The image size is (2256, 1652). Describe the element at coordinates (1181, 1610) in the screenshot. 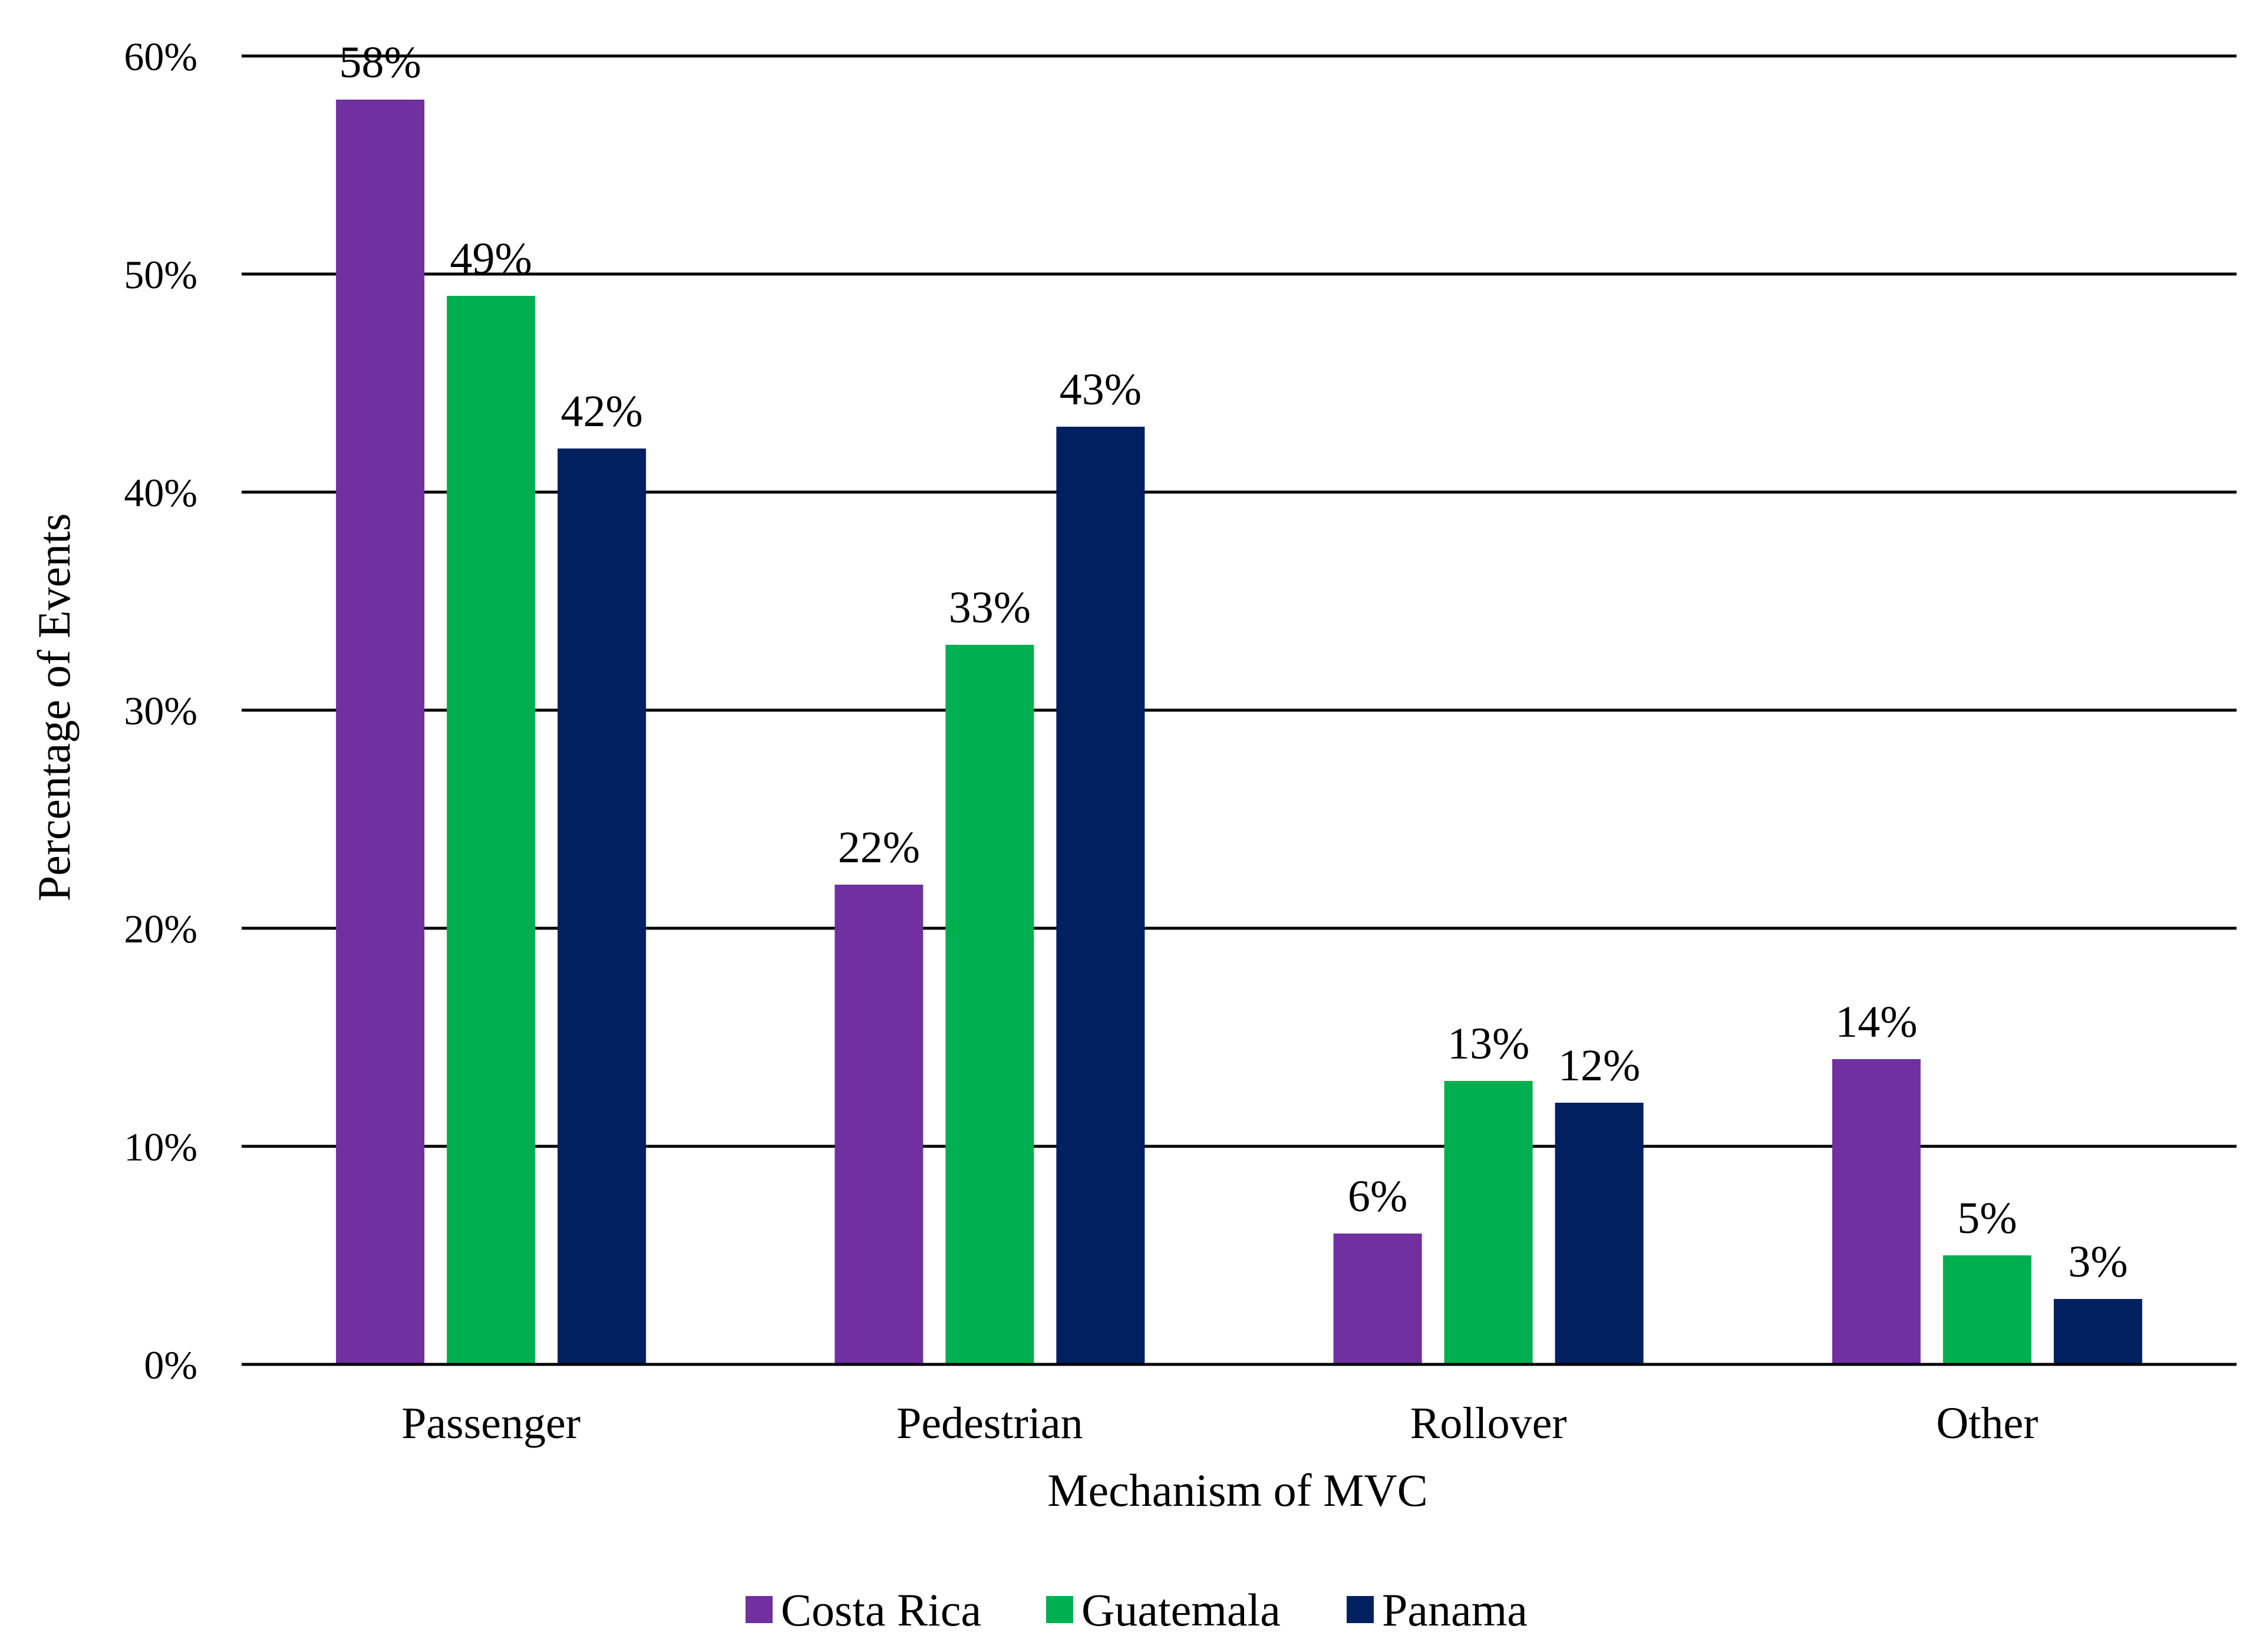

I see `legend-label: Guatemala` at that location.